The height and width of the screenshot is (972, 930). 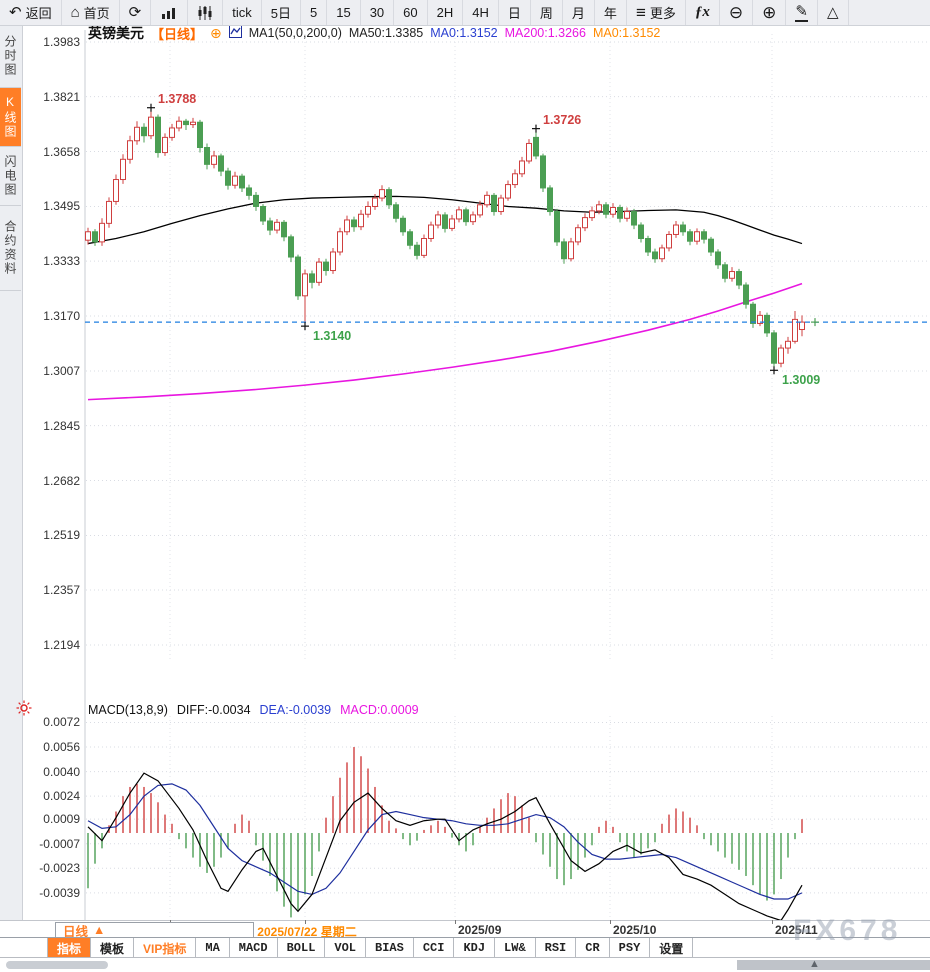 I want to click on toolbar-interval-2h: 2H, so click(x=446, y=12).